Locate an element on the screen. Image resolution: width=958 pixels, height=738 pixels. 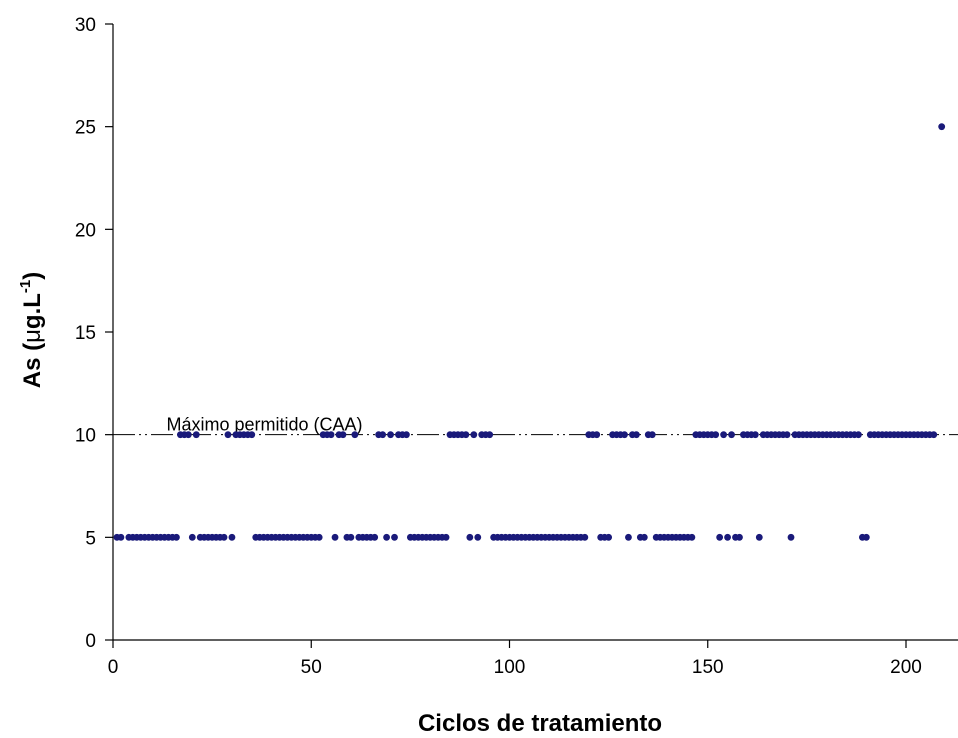
y-axis-title-suffix: ) is located at coordinates (32, 276).